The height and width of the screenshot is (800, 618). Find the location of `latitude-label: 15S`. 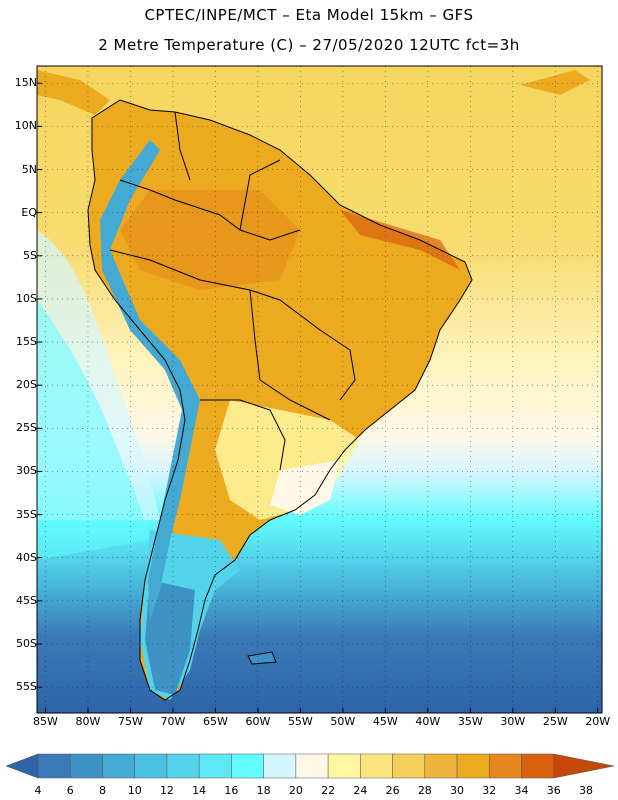

latitude-label: 15S is located at coordinates (26, 342).